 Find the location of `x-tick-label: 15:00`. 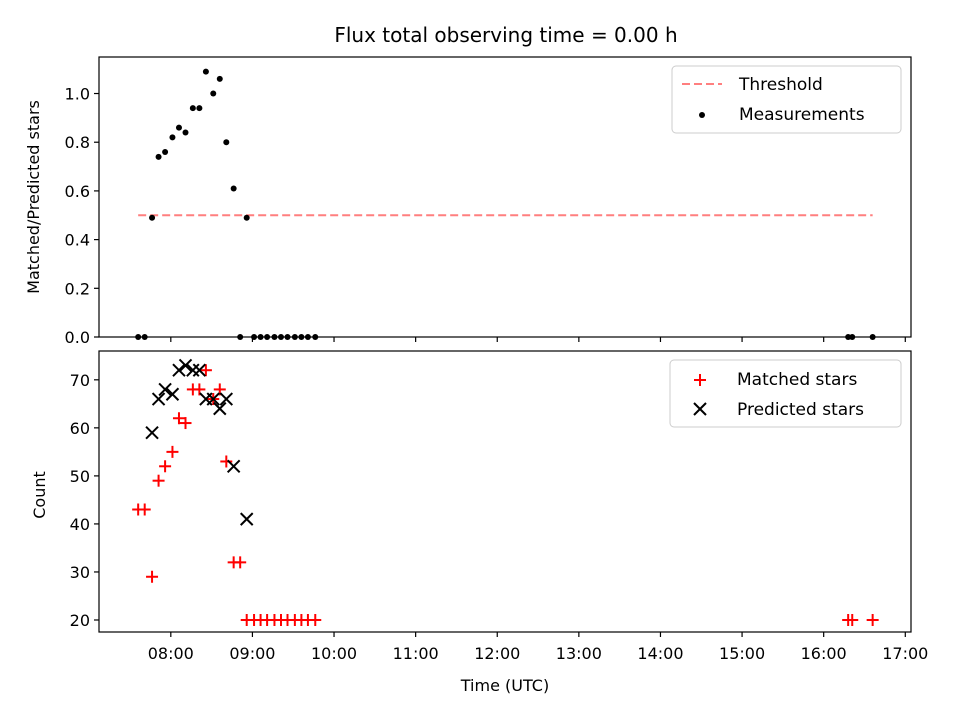

x-tick-label: 15:00 is located at coordinates (742, 653).